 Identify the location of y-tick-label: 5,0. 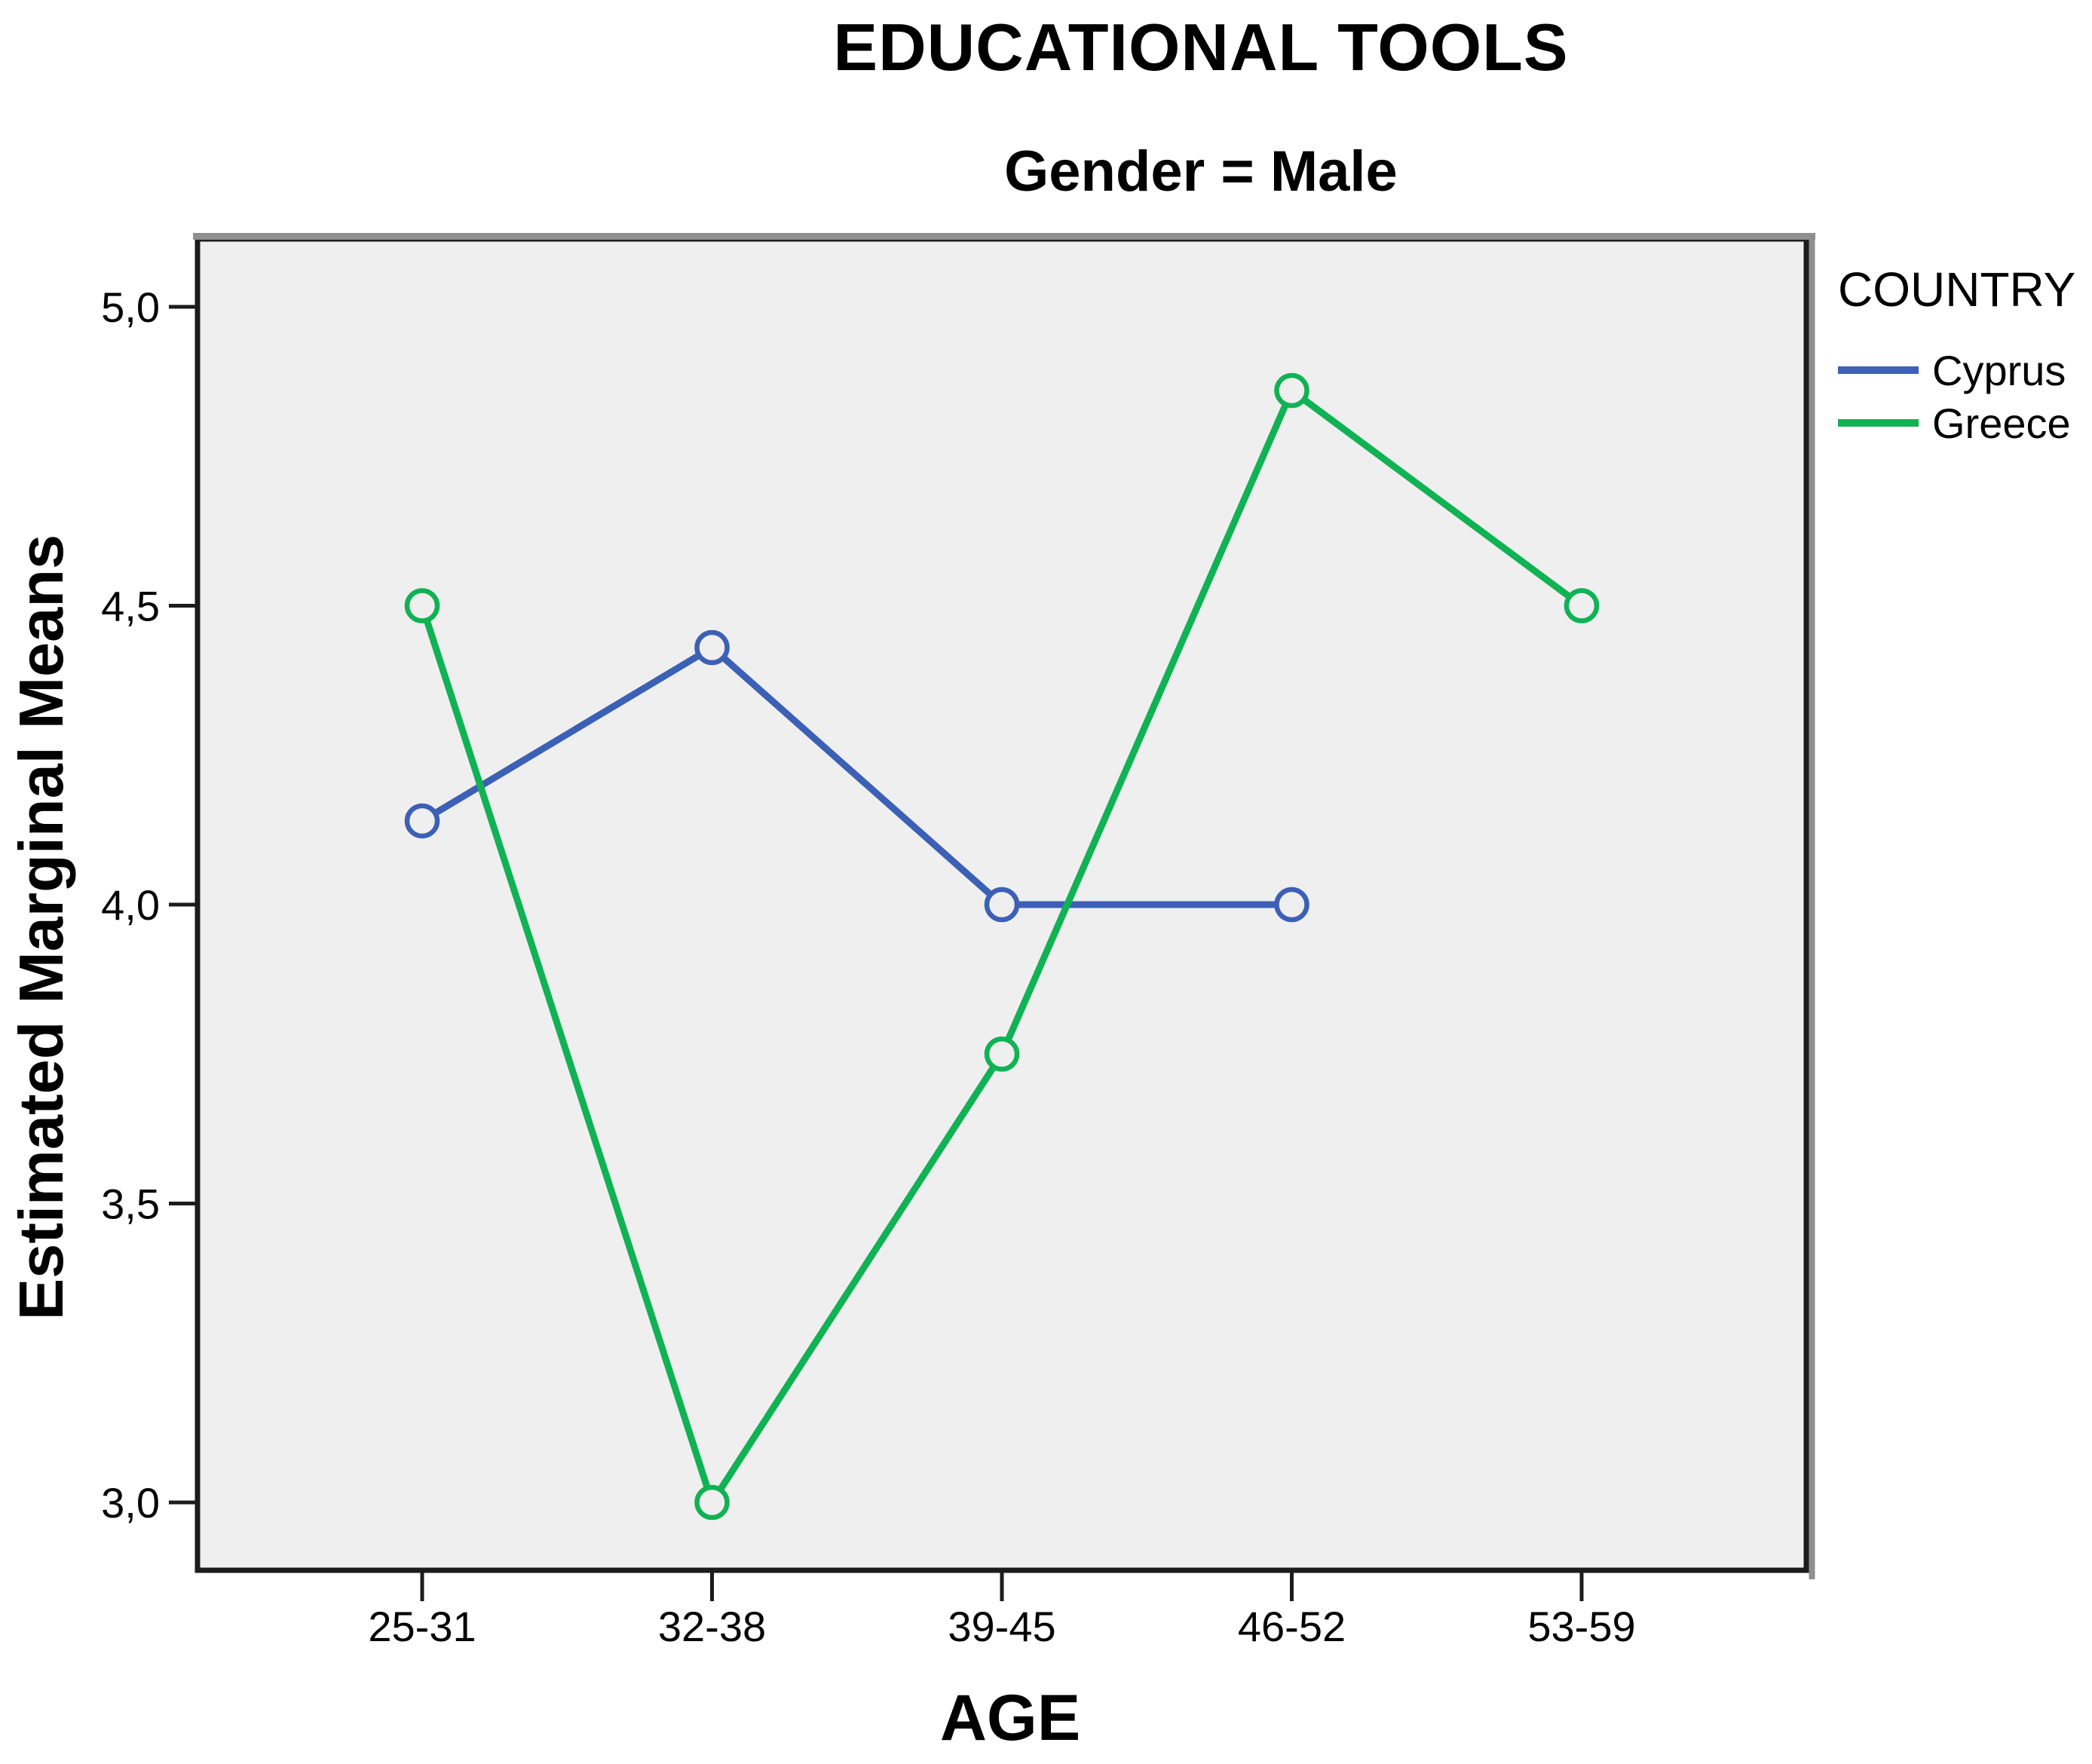
(130, 307).